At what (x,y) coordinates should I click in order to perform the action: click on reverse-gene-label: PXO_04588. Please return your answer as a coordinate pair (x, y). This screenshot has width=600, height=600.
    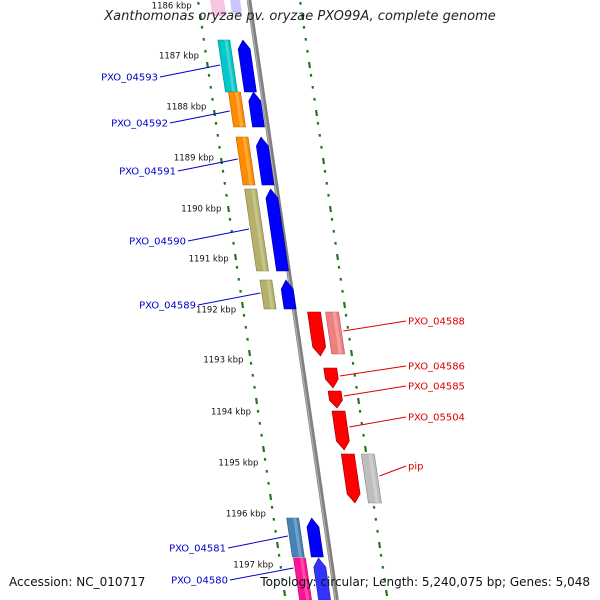
    Looking at the image, I should click on (404, 324).